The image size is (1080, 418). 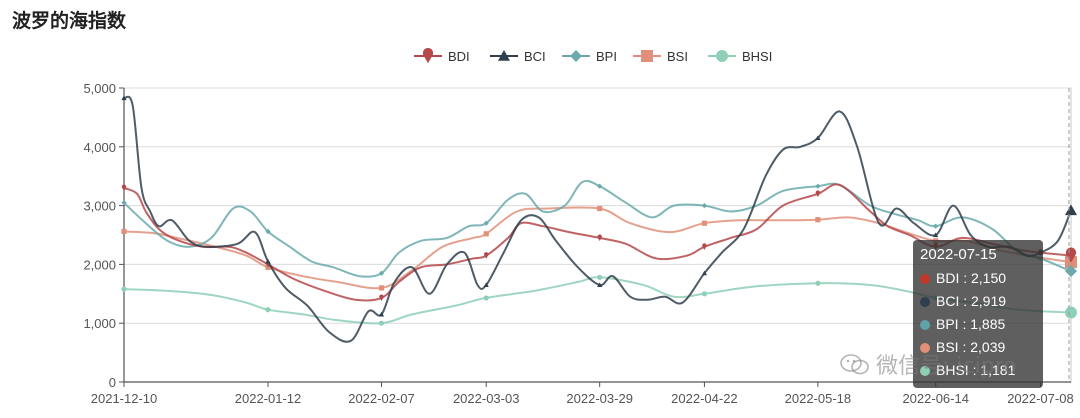 What do you see at coordinates (69, 21) in the screenshot?
I see `chart-title: 波罗的海指数` at bounding box center [69, 21].